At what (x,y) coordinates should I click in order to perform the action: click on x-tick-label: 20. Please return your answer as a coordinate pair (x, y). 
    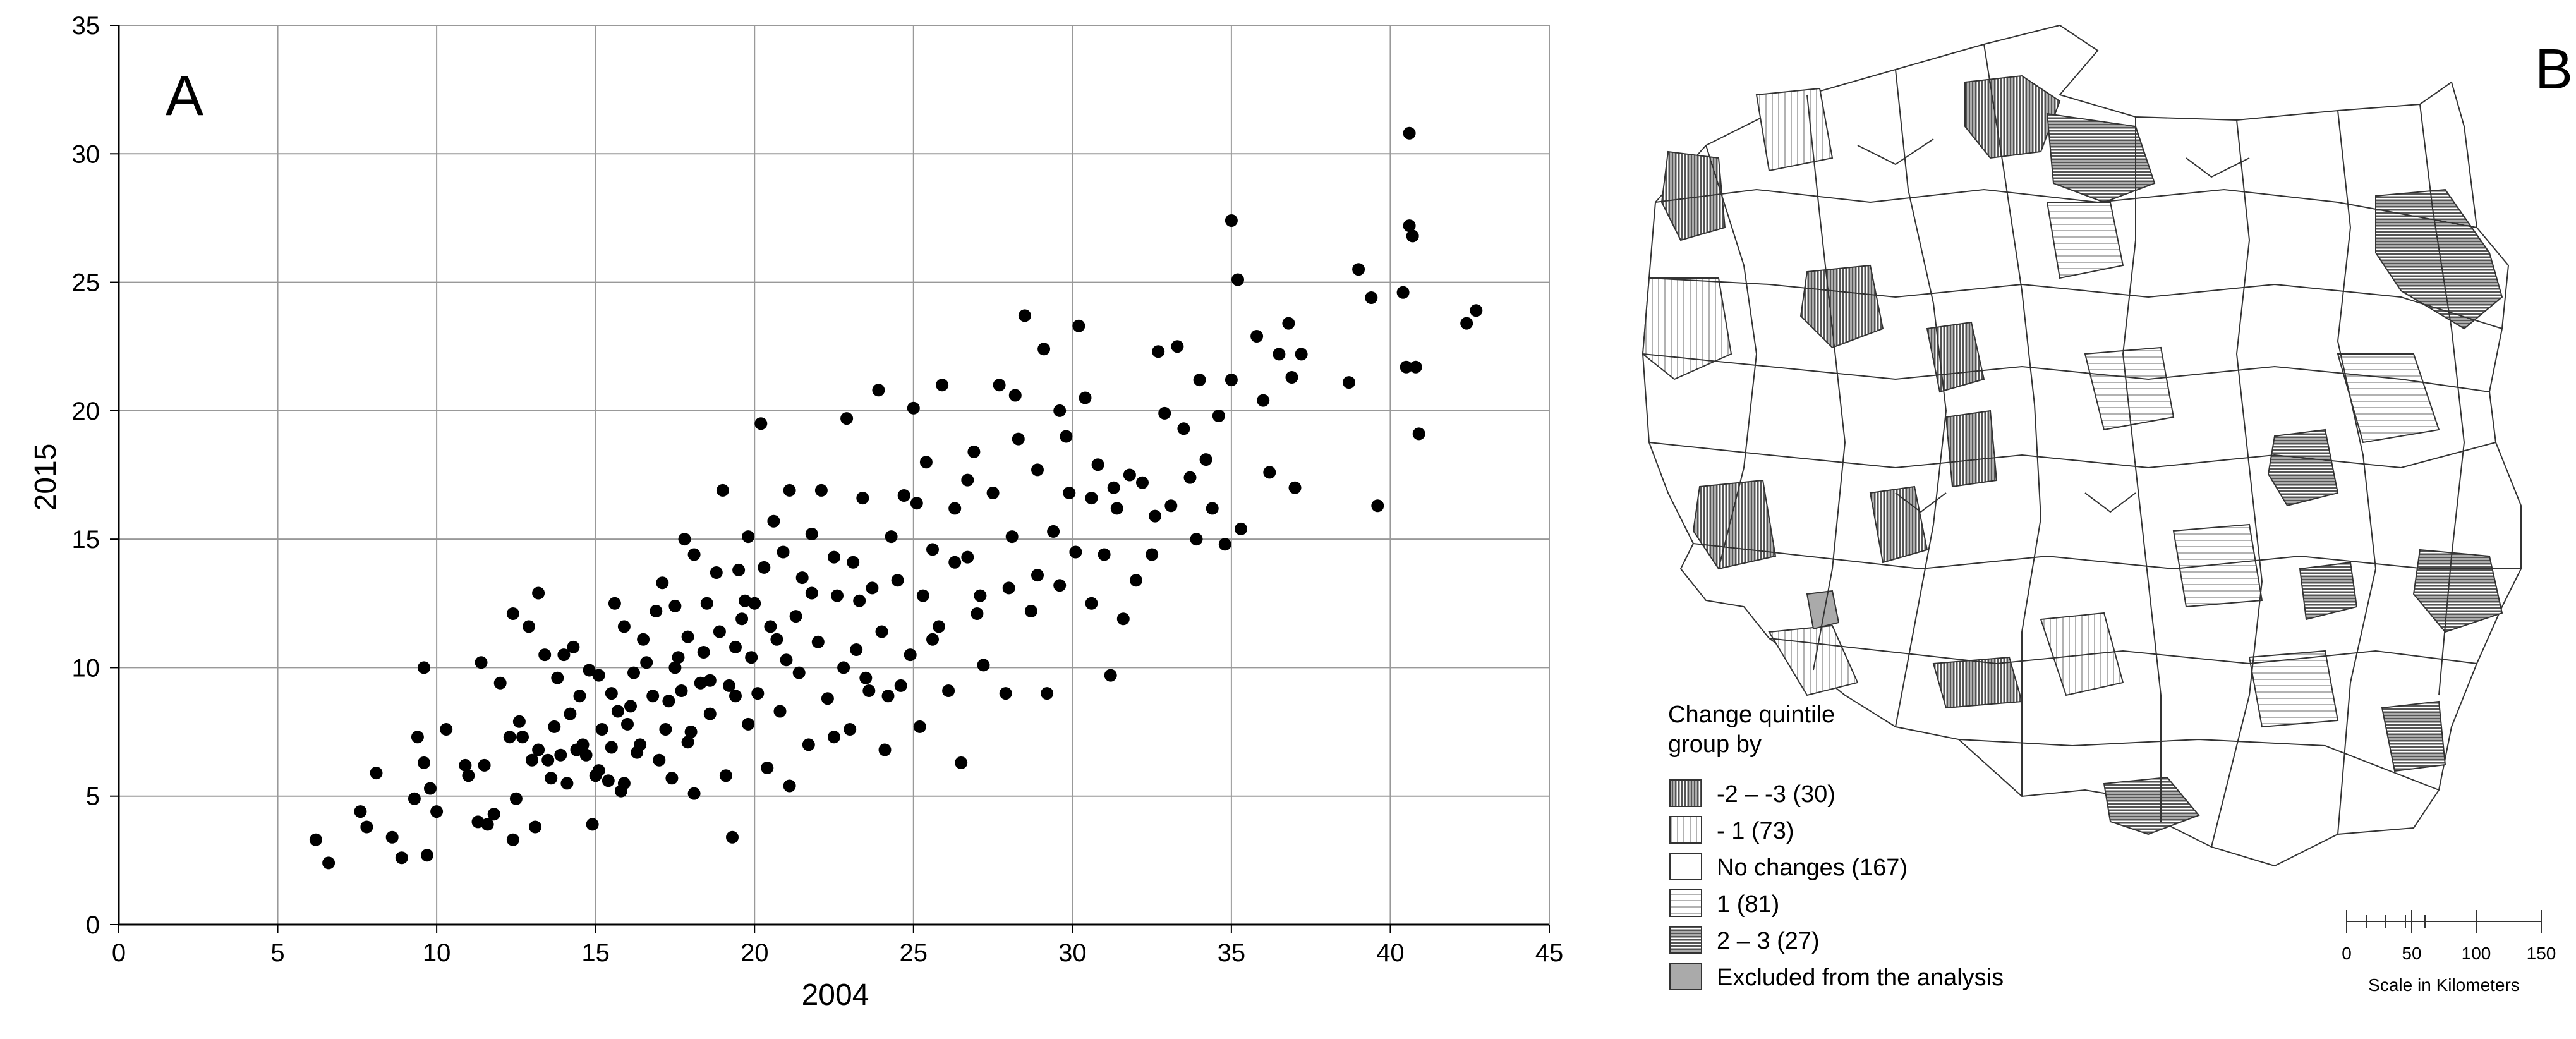
    Looking at the image, I should click on (755, 953).